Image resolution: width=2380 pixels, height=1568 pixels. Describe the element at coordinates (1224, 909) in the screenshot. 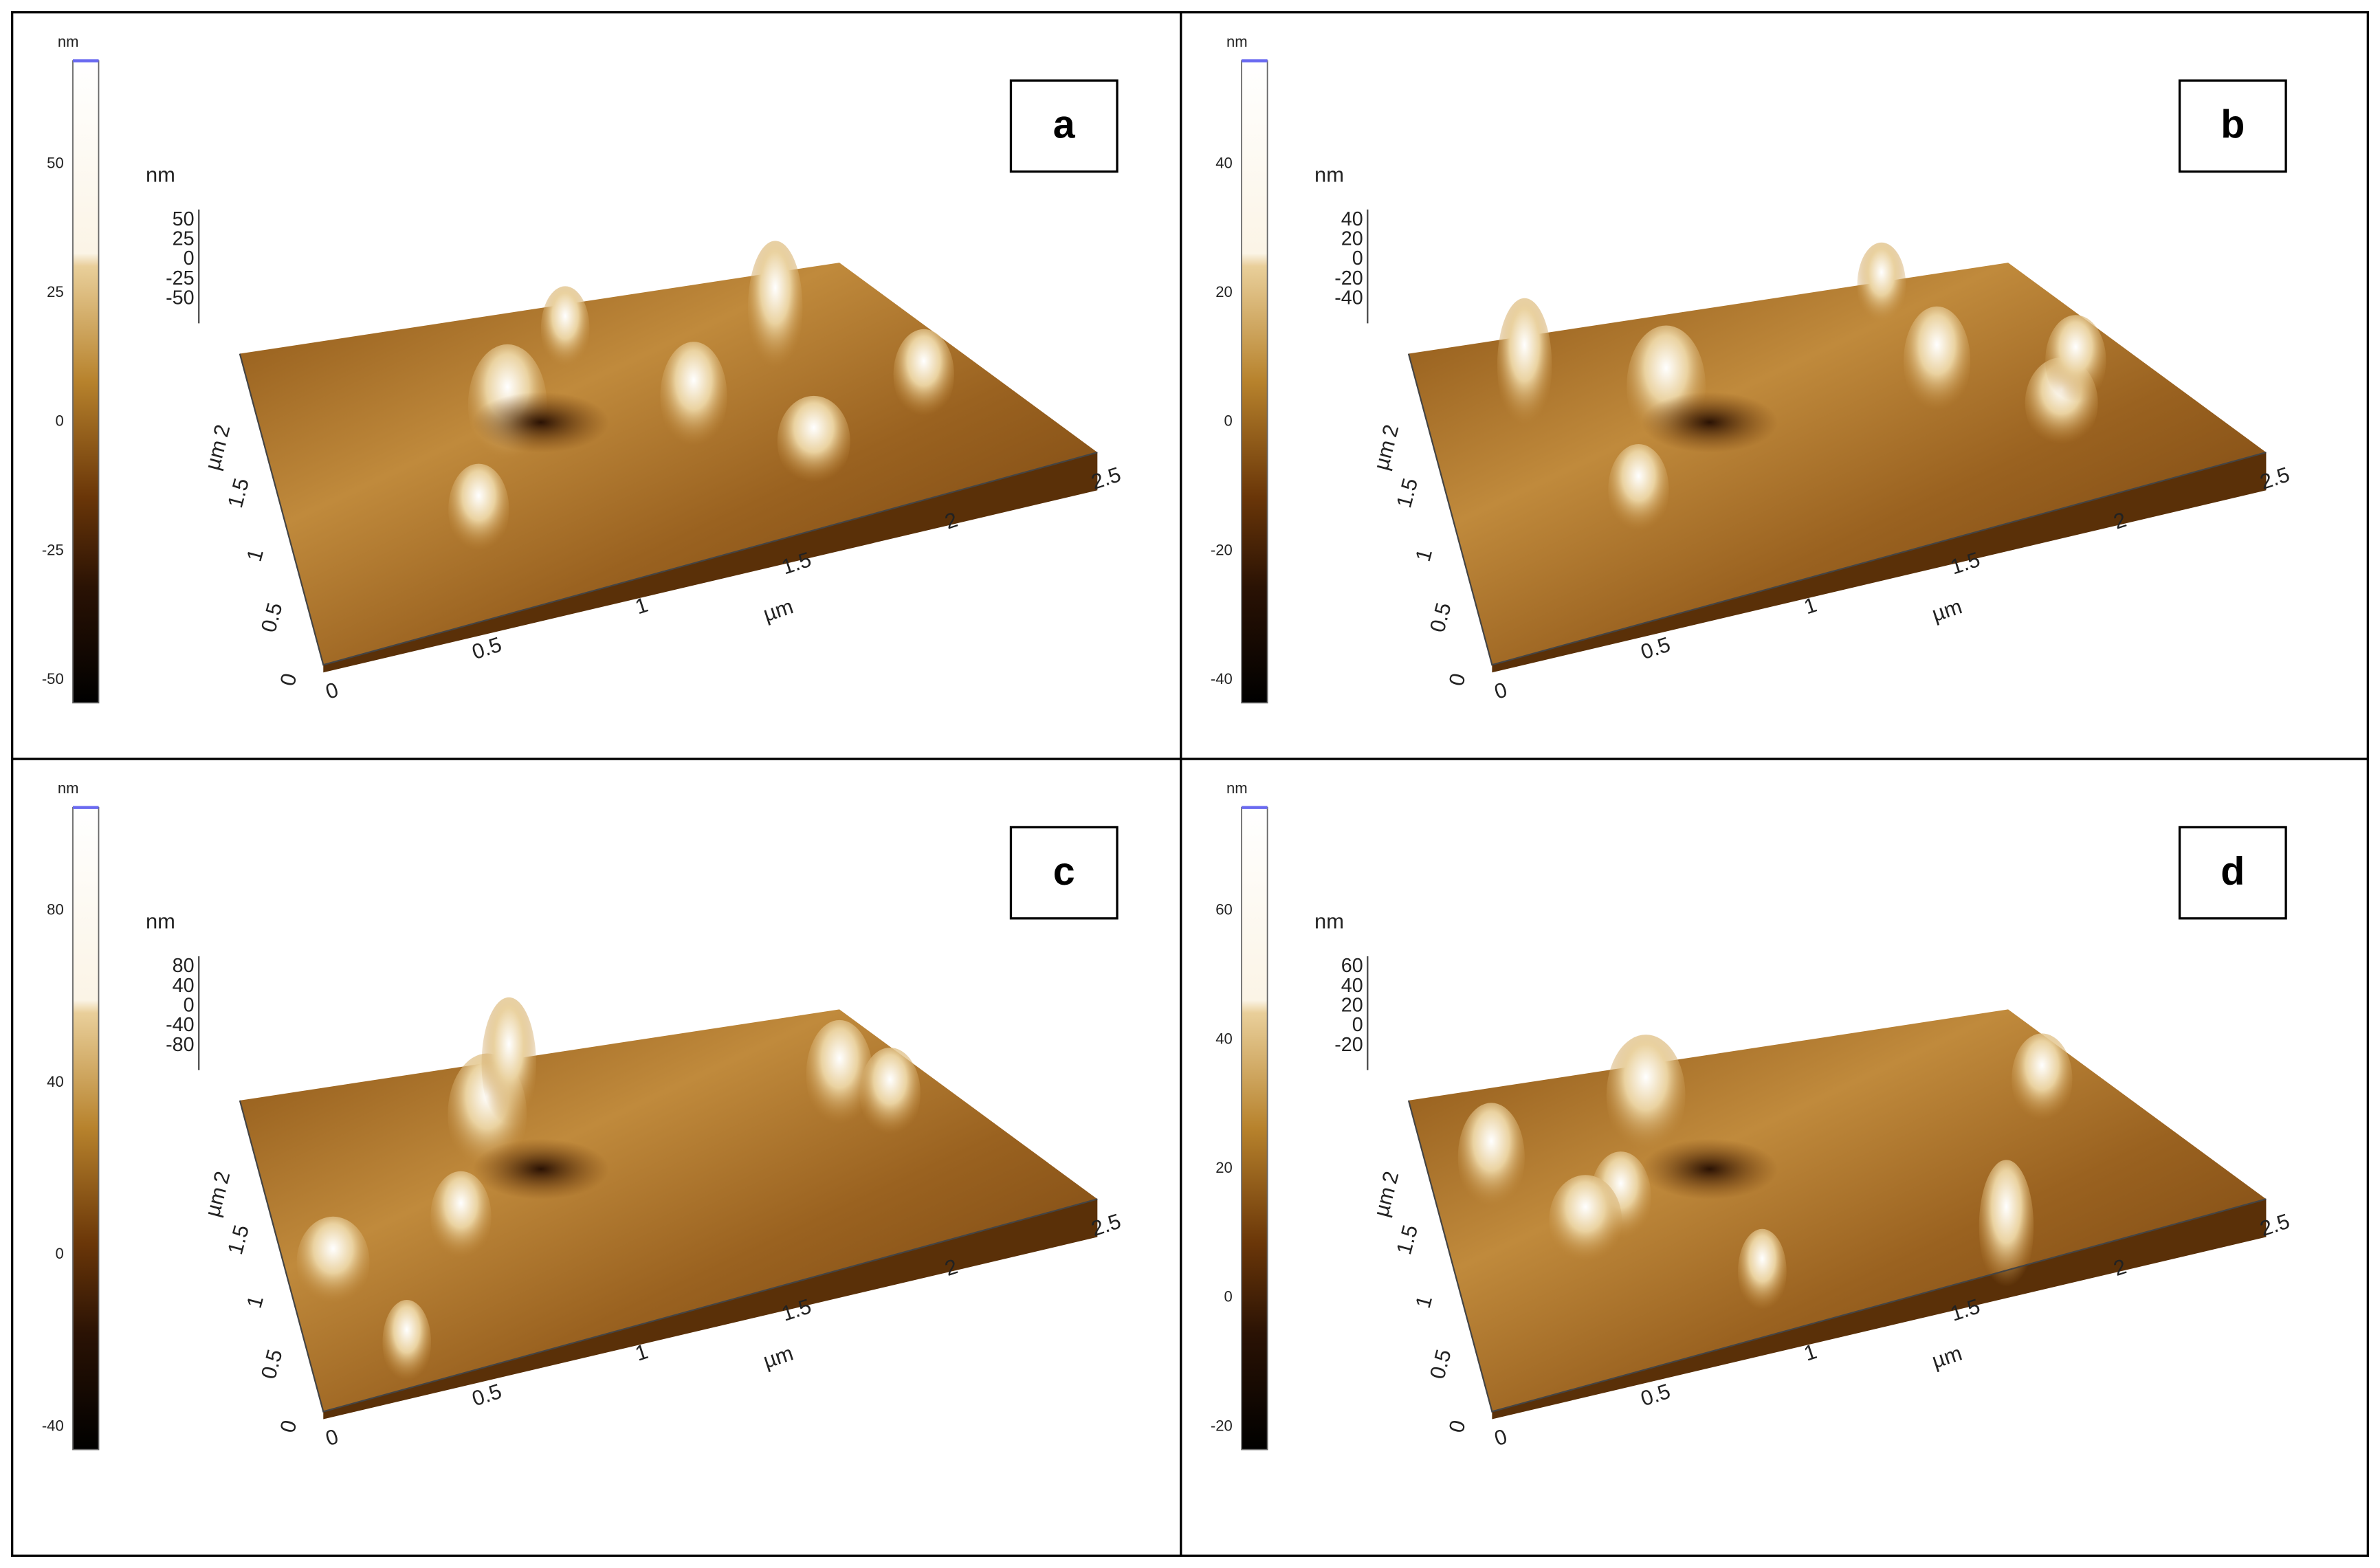

I see `colorbar-tick: 60` at that location.